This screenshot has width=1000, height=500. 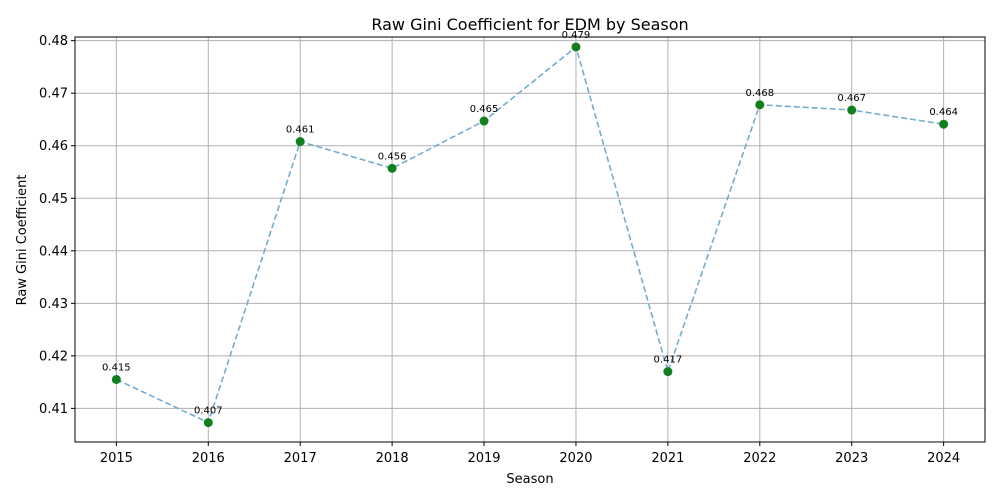 What do you see at coordinates (53, 41) in the screenshot?
I see `y-tick-label: 0.48` at bounding box center [53, 41].